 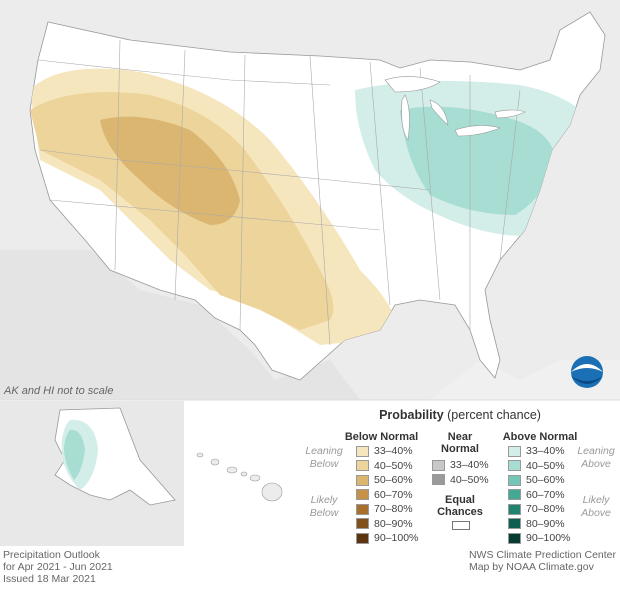 I want to click on product-period: for Apr 2021 - Jun 2021, so click(x=58, y=567).